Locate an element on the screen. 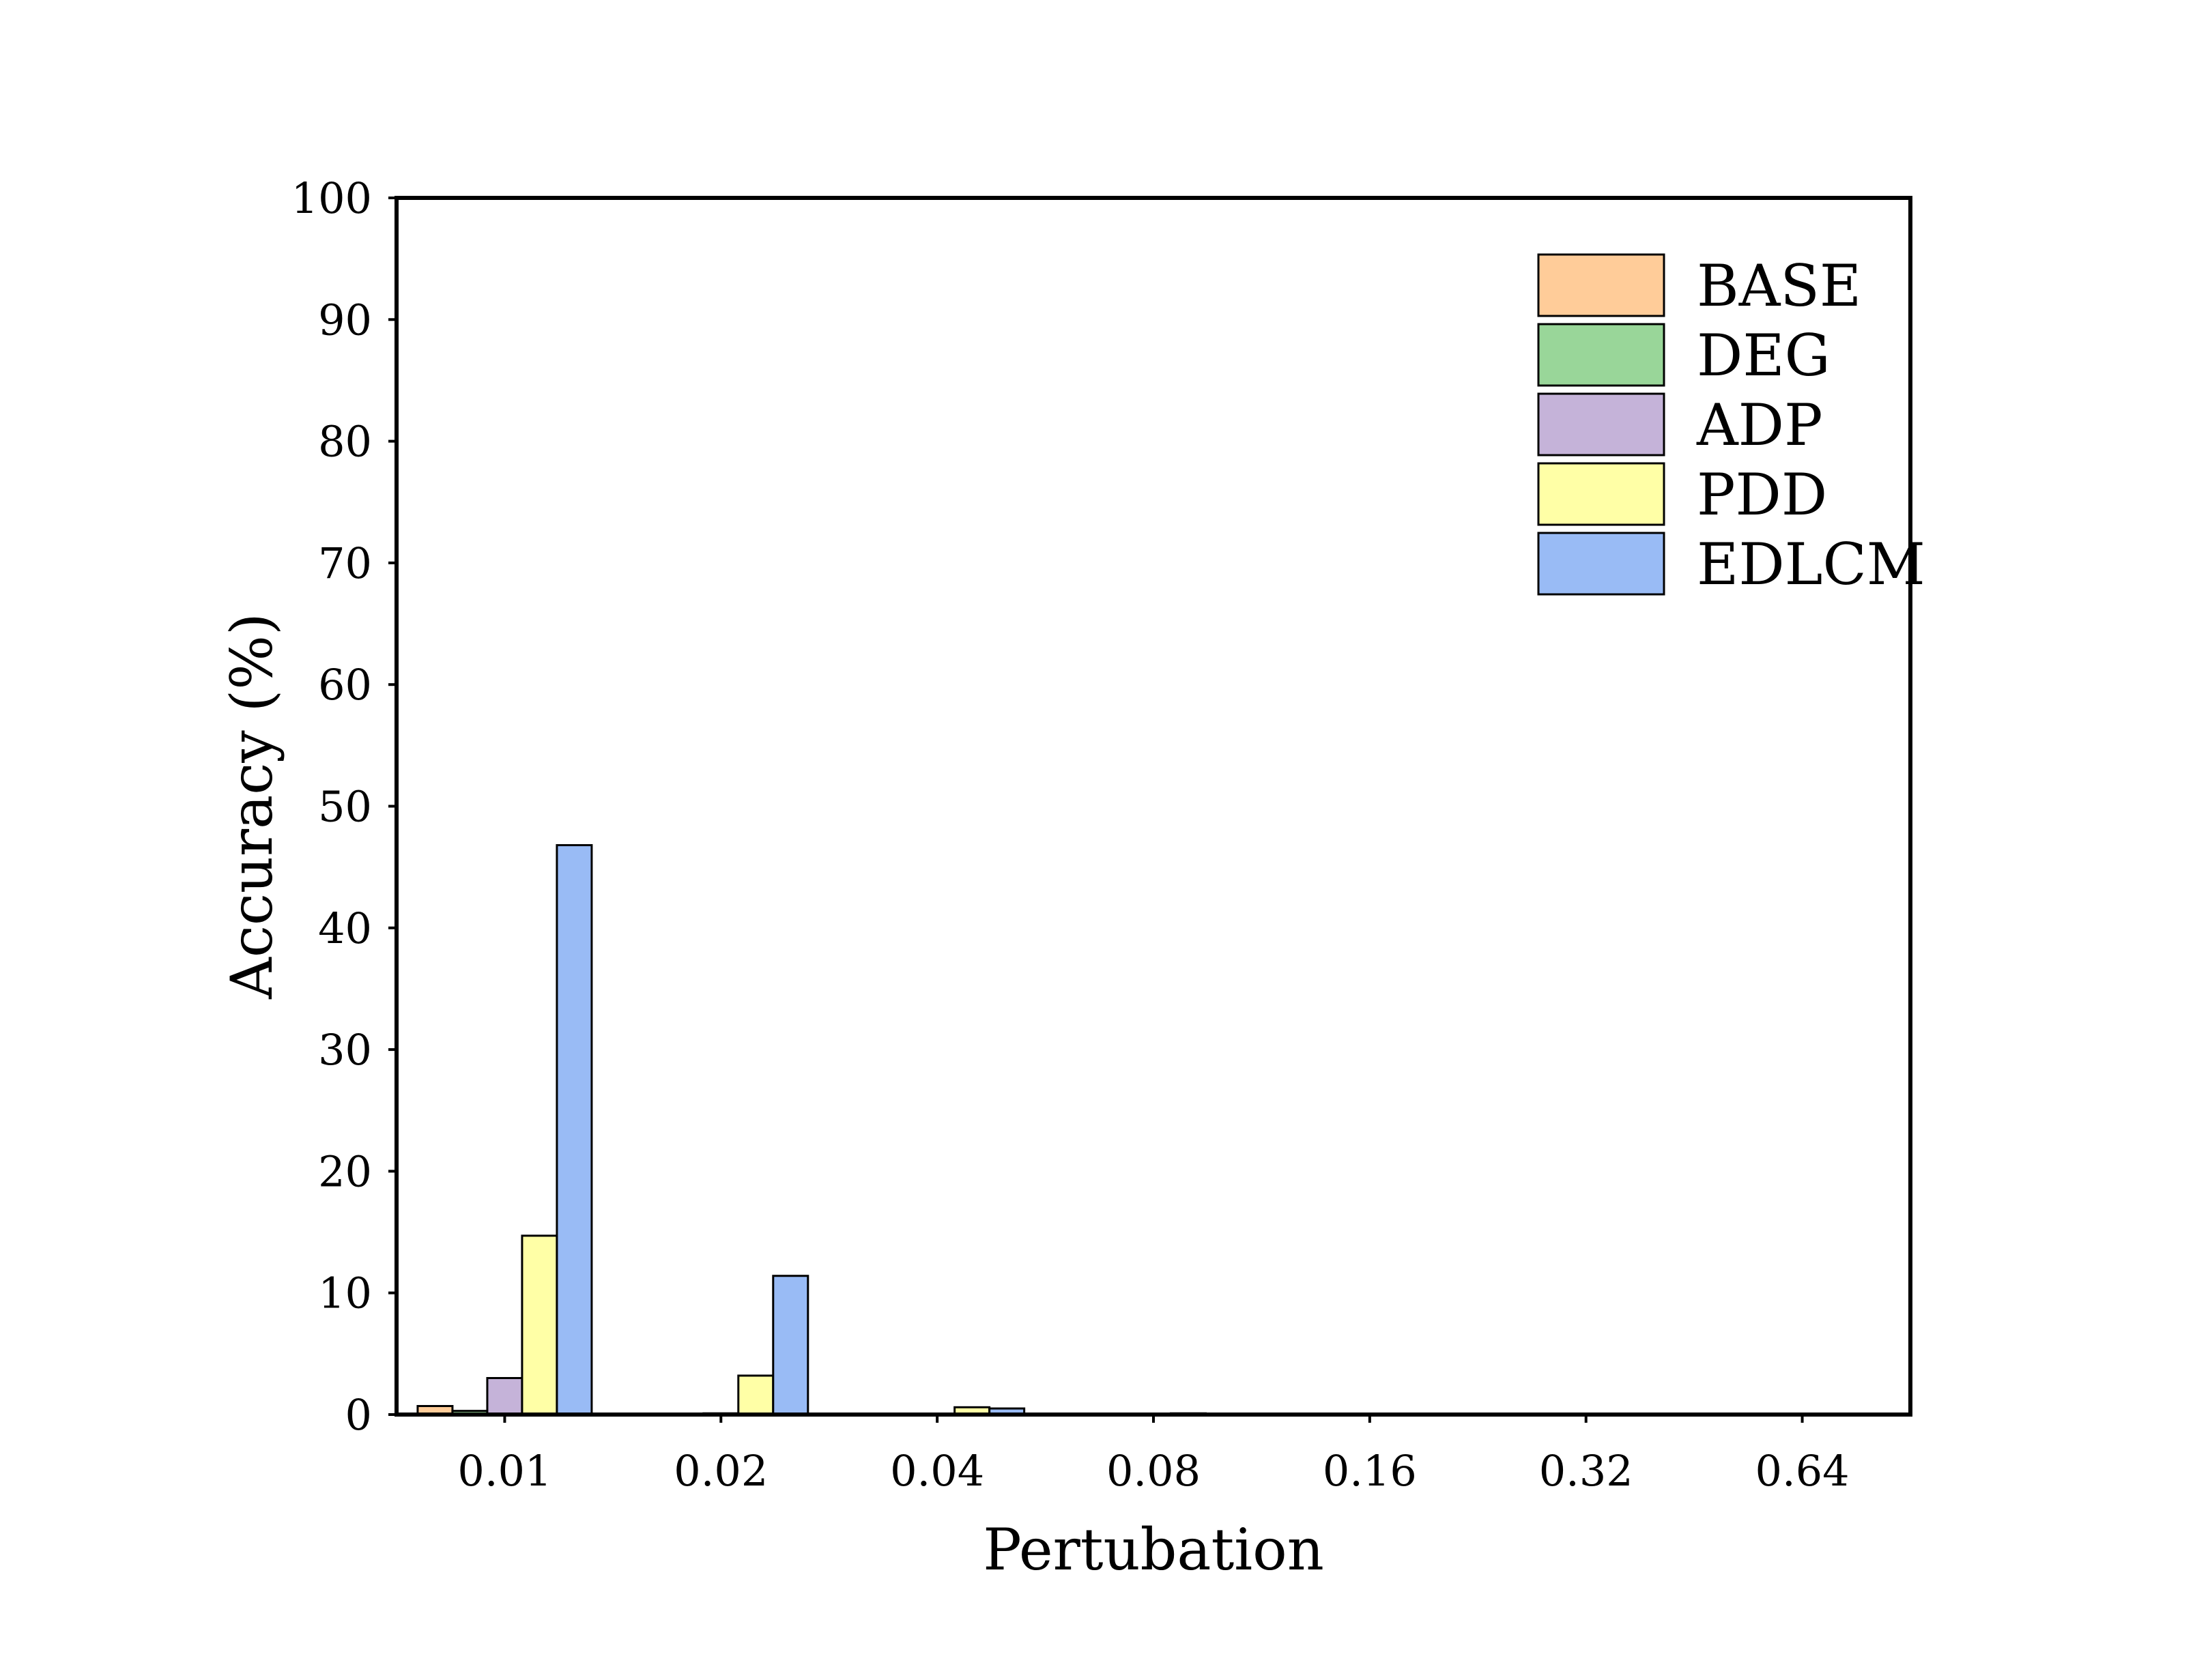  x-axis-ticks: 0.01 0.02 0.04 0.08 0.16 0.32 0.64 is located at coordinates (1154, 1455).